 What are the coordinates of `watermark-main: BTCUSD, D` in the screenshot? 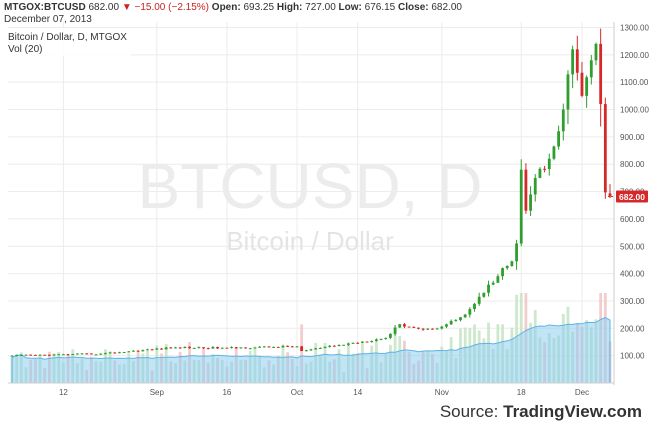 It's located at (310, 186).